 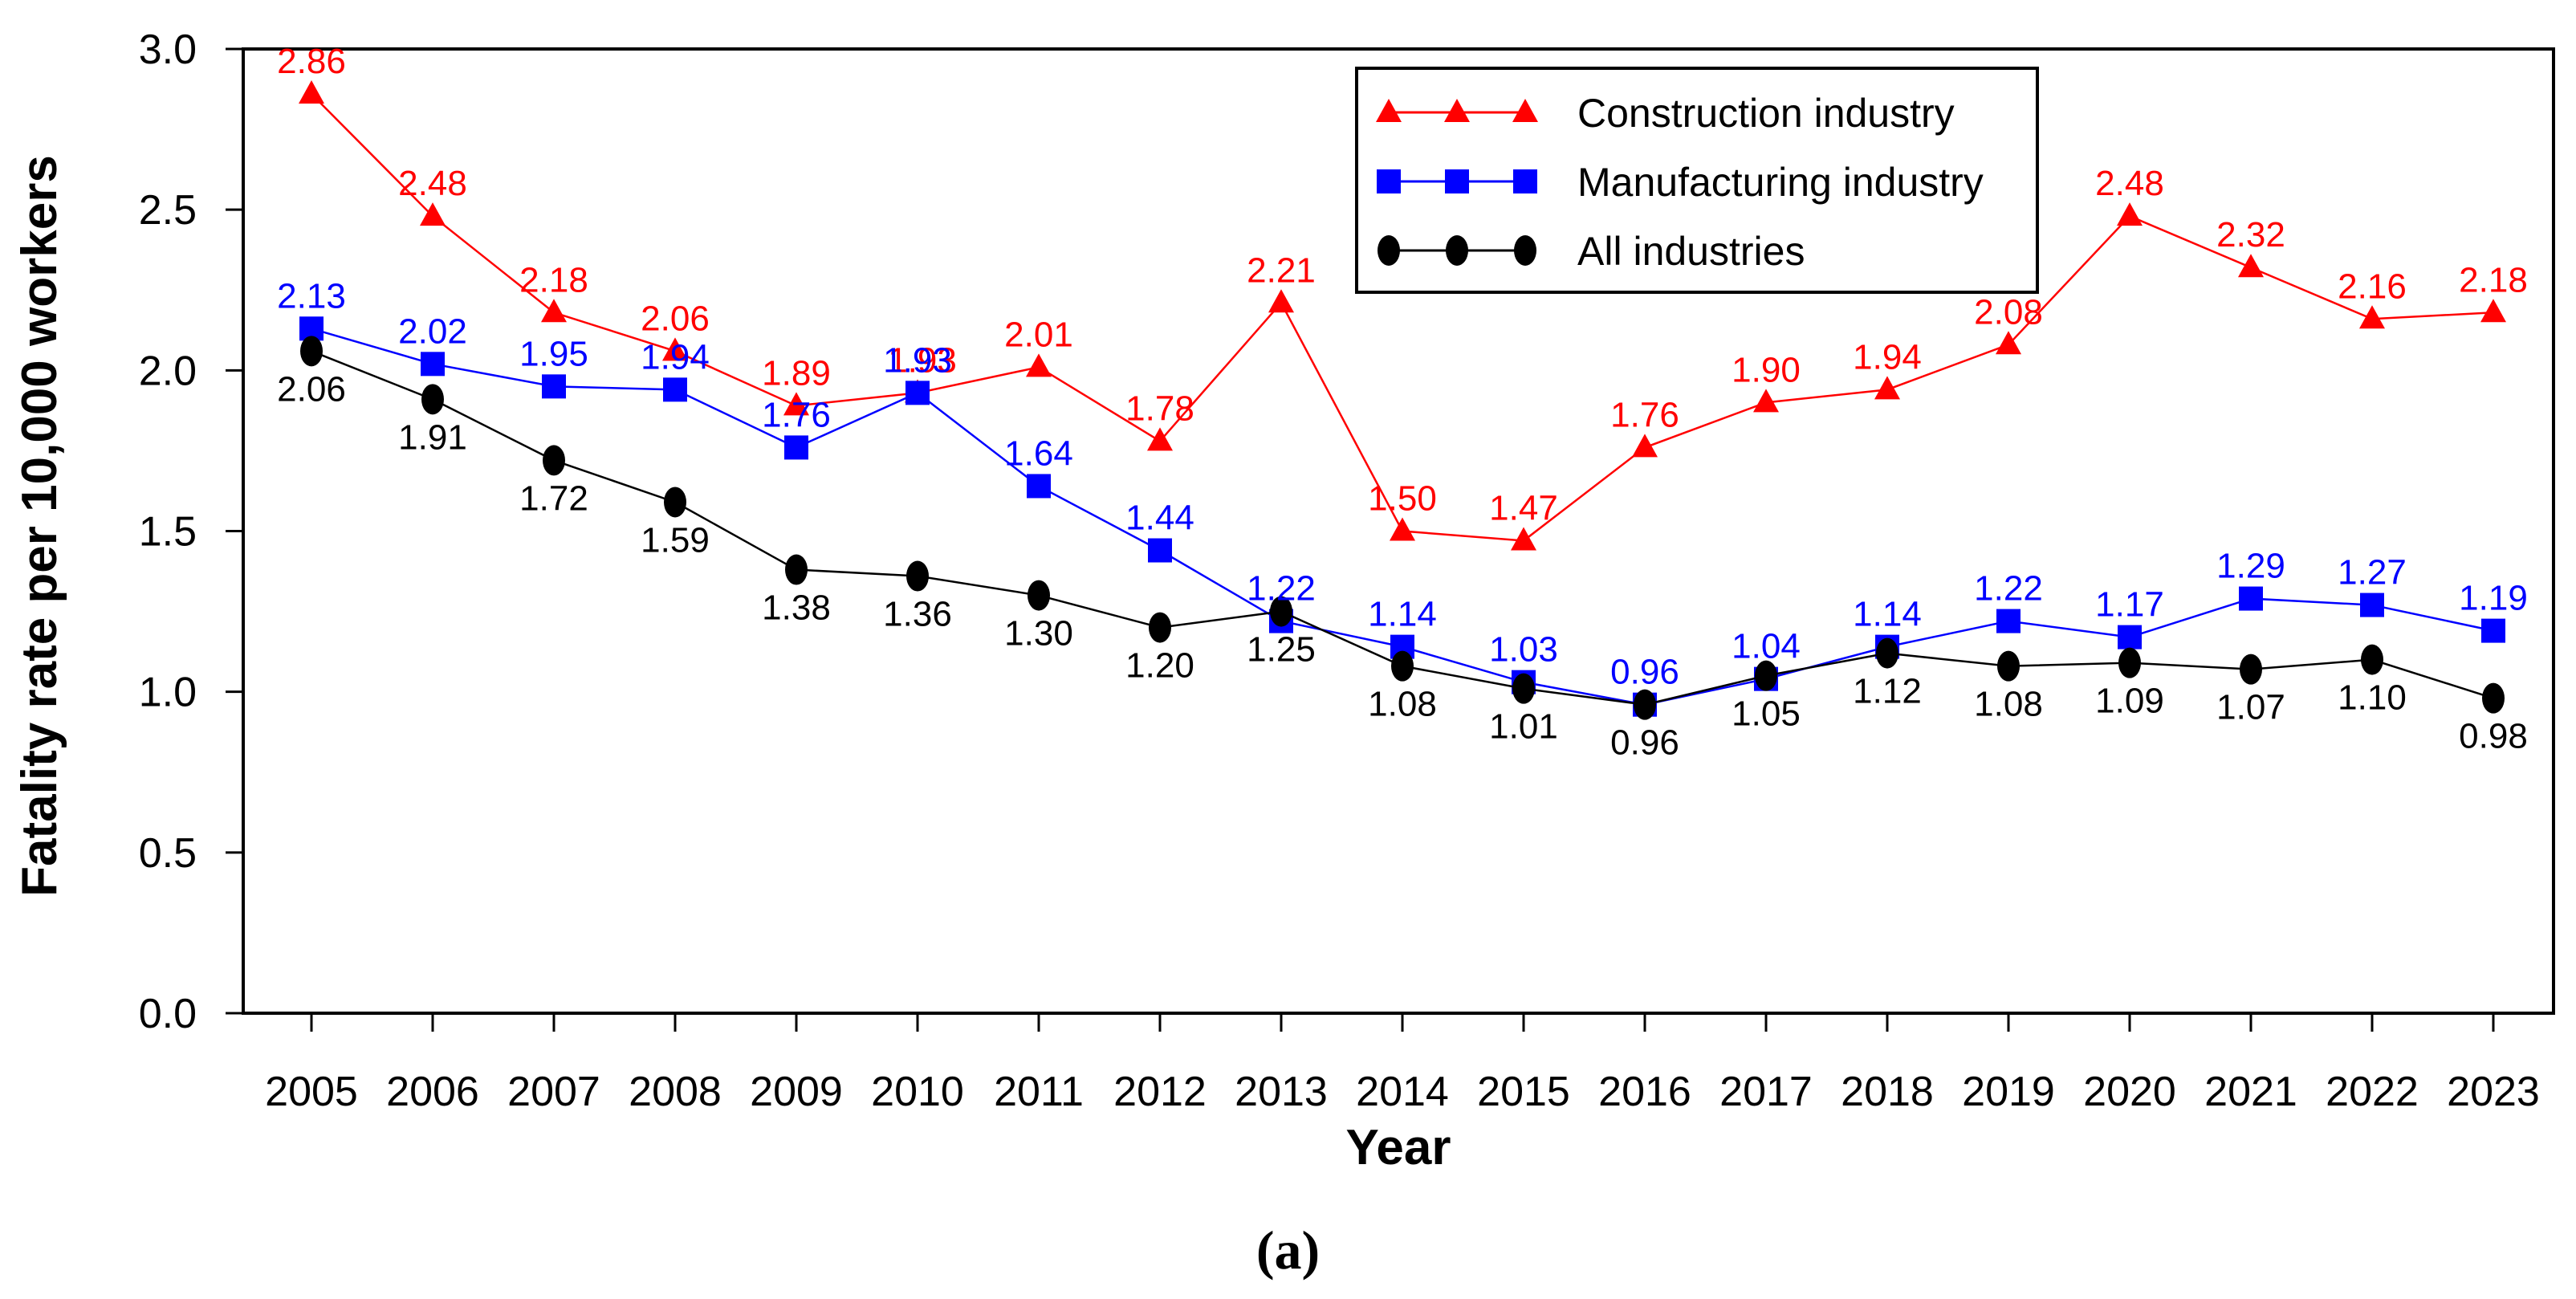 What do you see at coordinates (1766, 401) in the screenshot?
I see `data-point-construction-industry-2017` at bounding box center [1766, 401].